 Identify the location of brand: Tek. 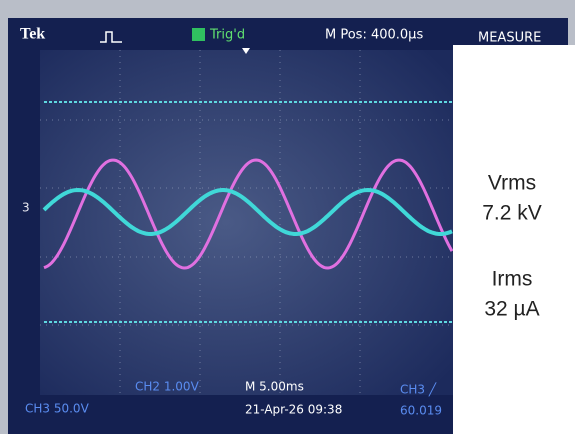
(32, 34).